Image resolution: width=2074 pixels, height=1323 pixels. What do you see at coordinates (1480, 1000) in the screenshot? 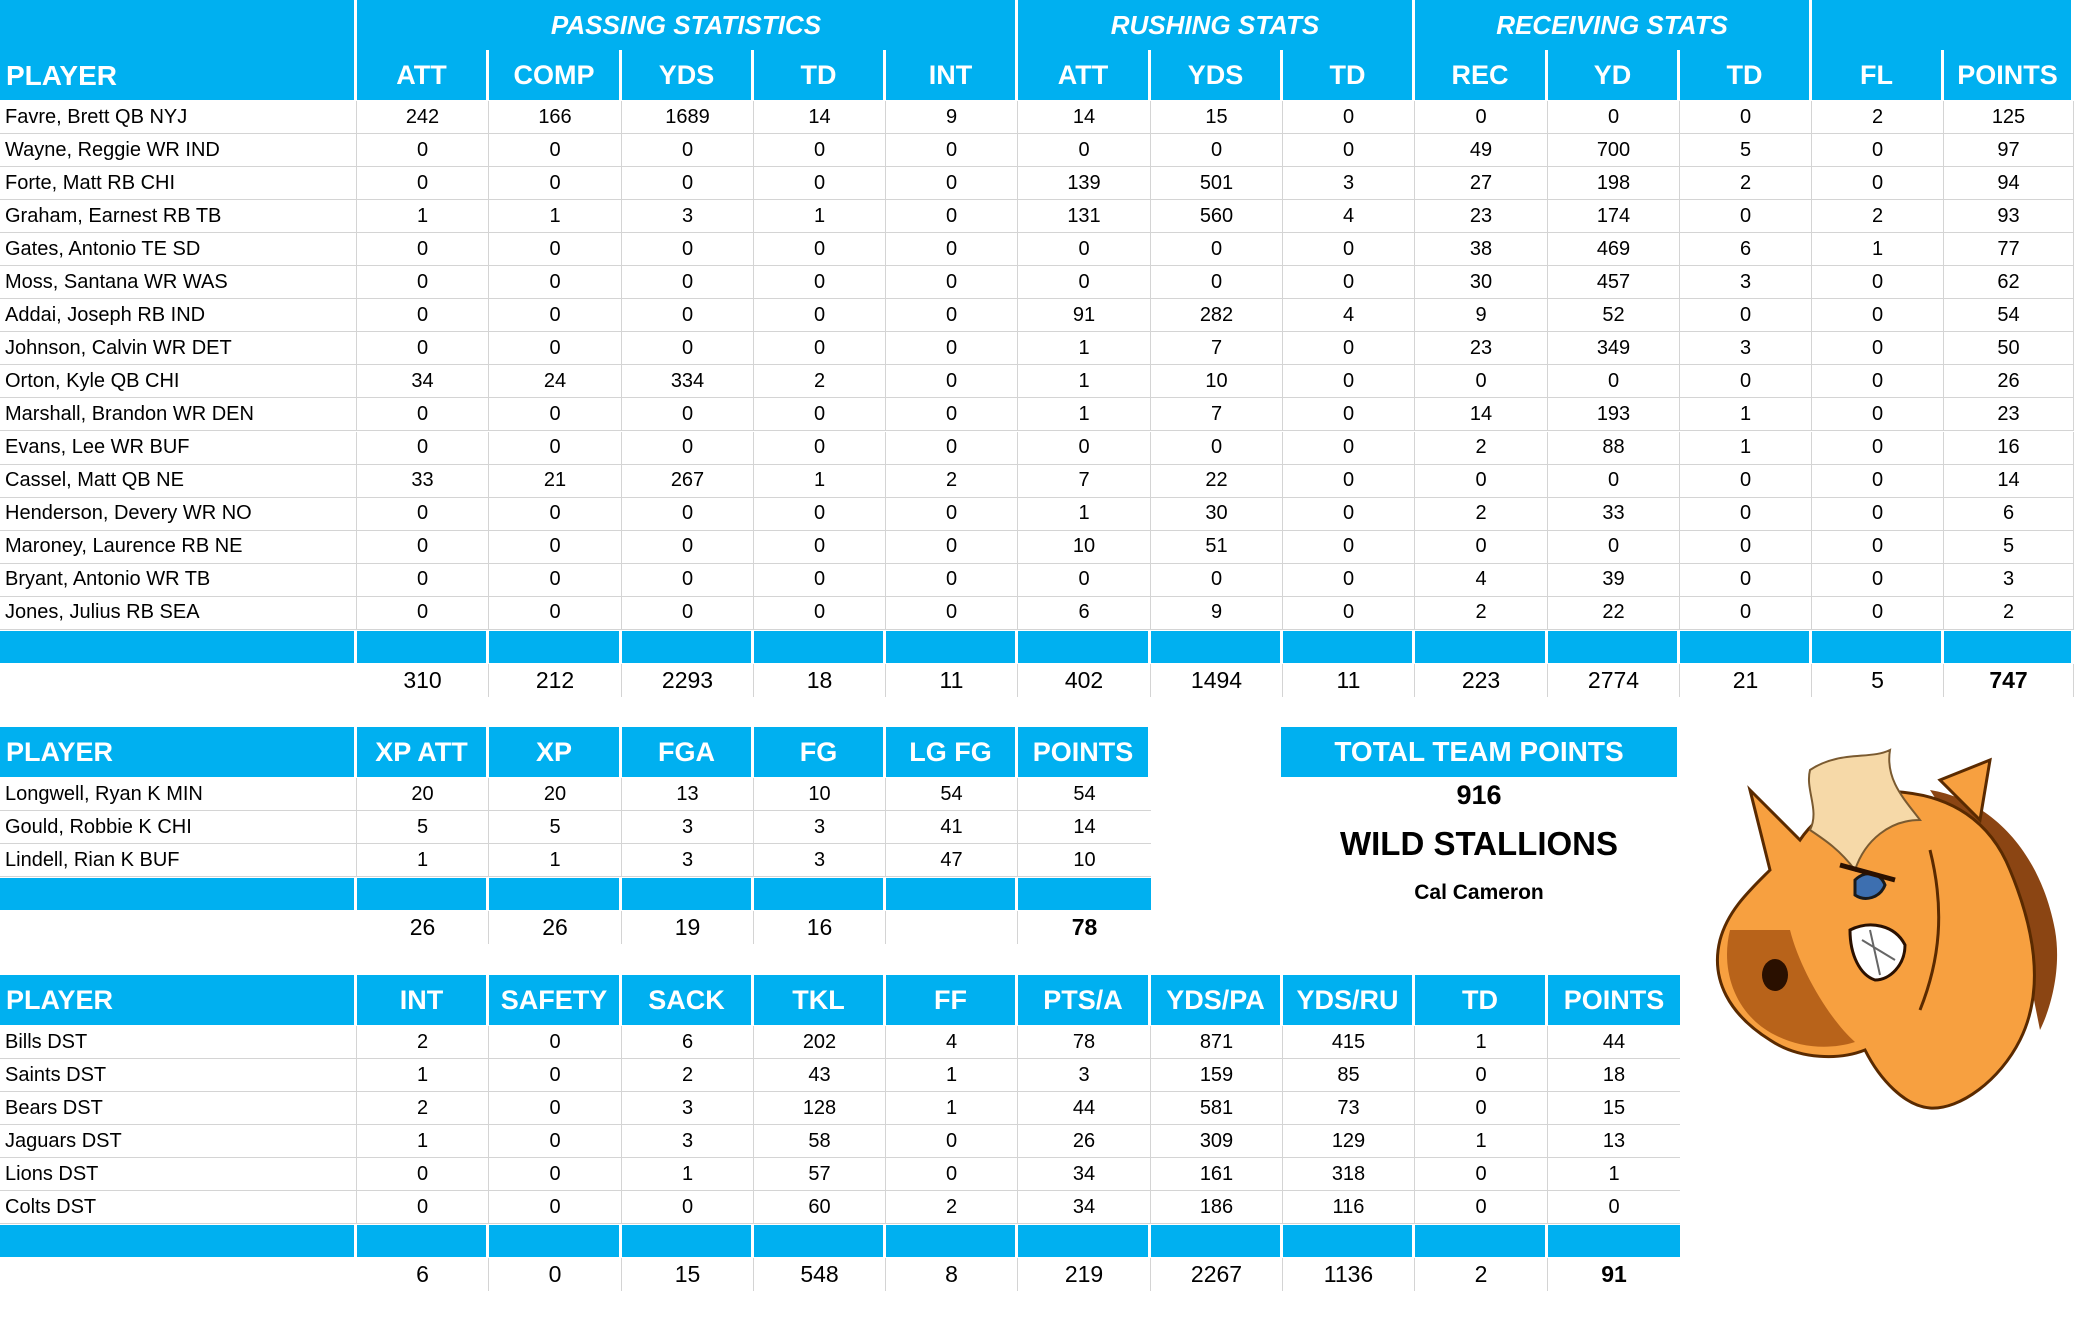
I see `defense-column-header: TD` at bounding box center [1480, 1000].